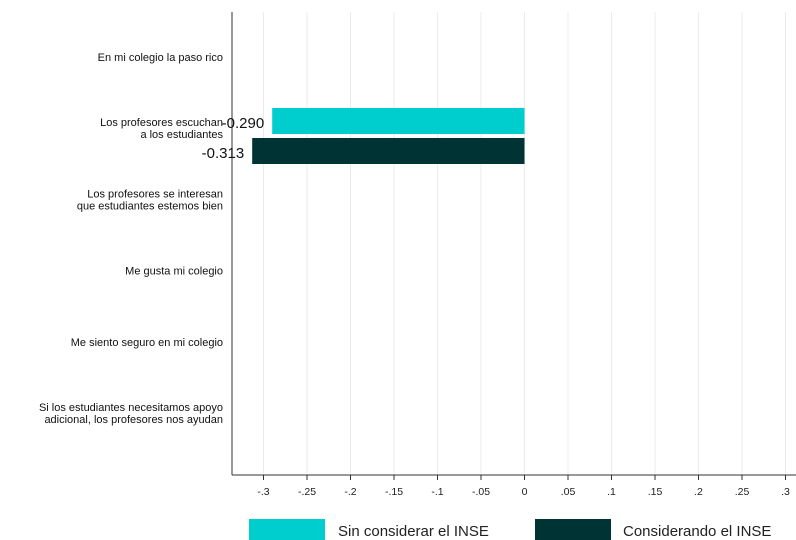  What do you see at coordinates (155, 194) in the screenshot?
I see `category-label-line: Los profesores se interesan` at bounding box center [155, 194].